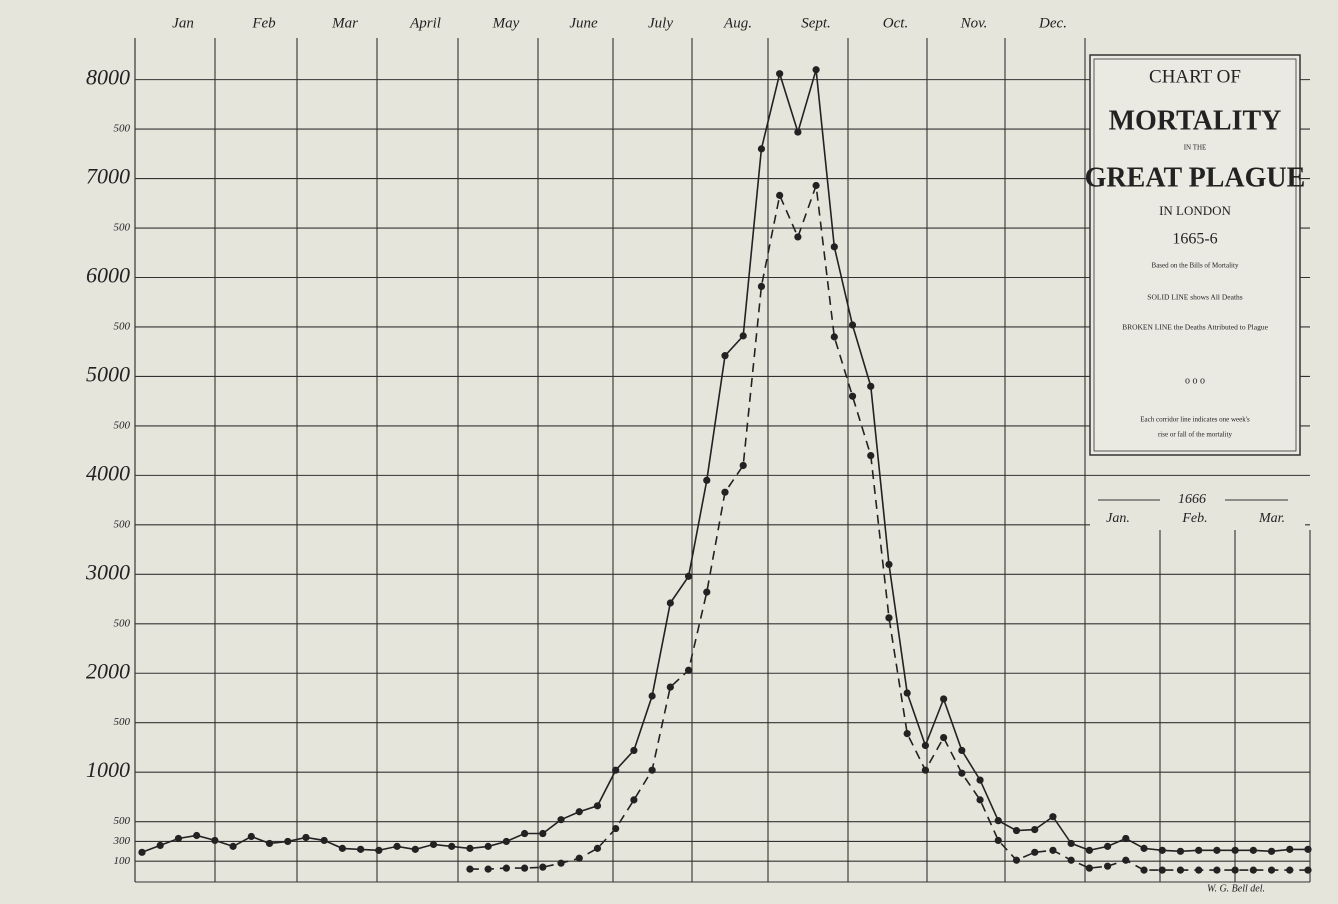 The height and width of the screenshot is (904, 1338). I want to click on month-label: Mar, so click(344, 23).